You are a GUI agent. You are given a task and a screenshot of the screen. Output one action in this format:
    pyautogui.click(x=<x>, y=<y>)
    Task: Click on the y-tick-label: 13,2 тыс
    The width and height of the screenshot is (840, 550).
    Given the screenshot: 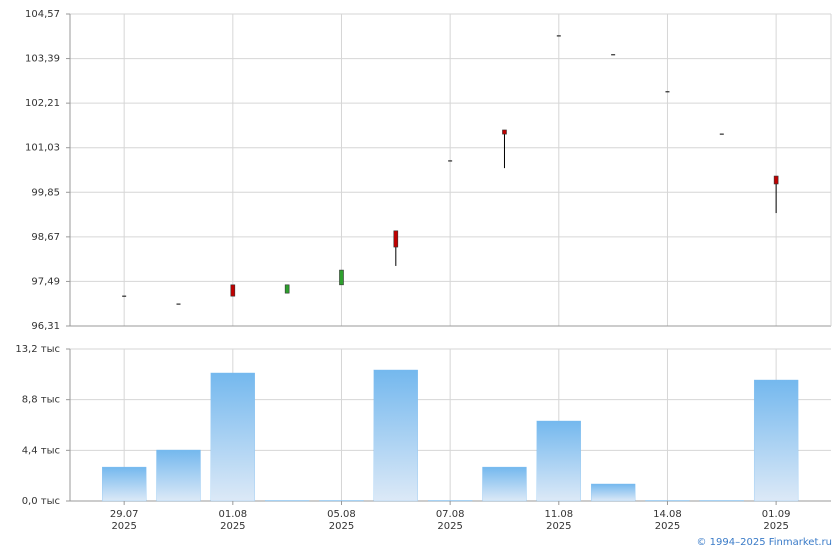 What is the action you would take?
    pyautogui.click(x=37, y=349)
    